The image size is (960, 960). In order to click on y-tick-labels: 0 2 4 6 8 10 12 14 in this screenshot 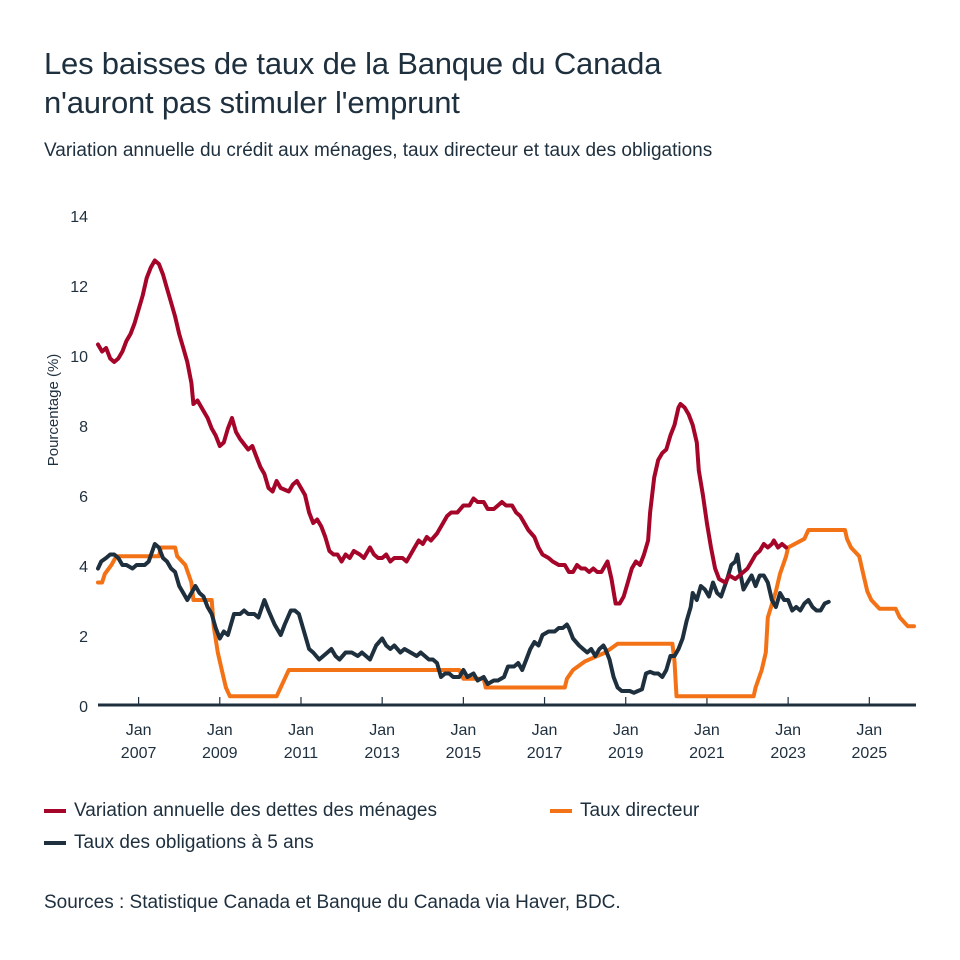, I will do `click(79, 462)`.